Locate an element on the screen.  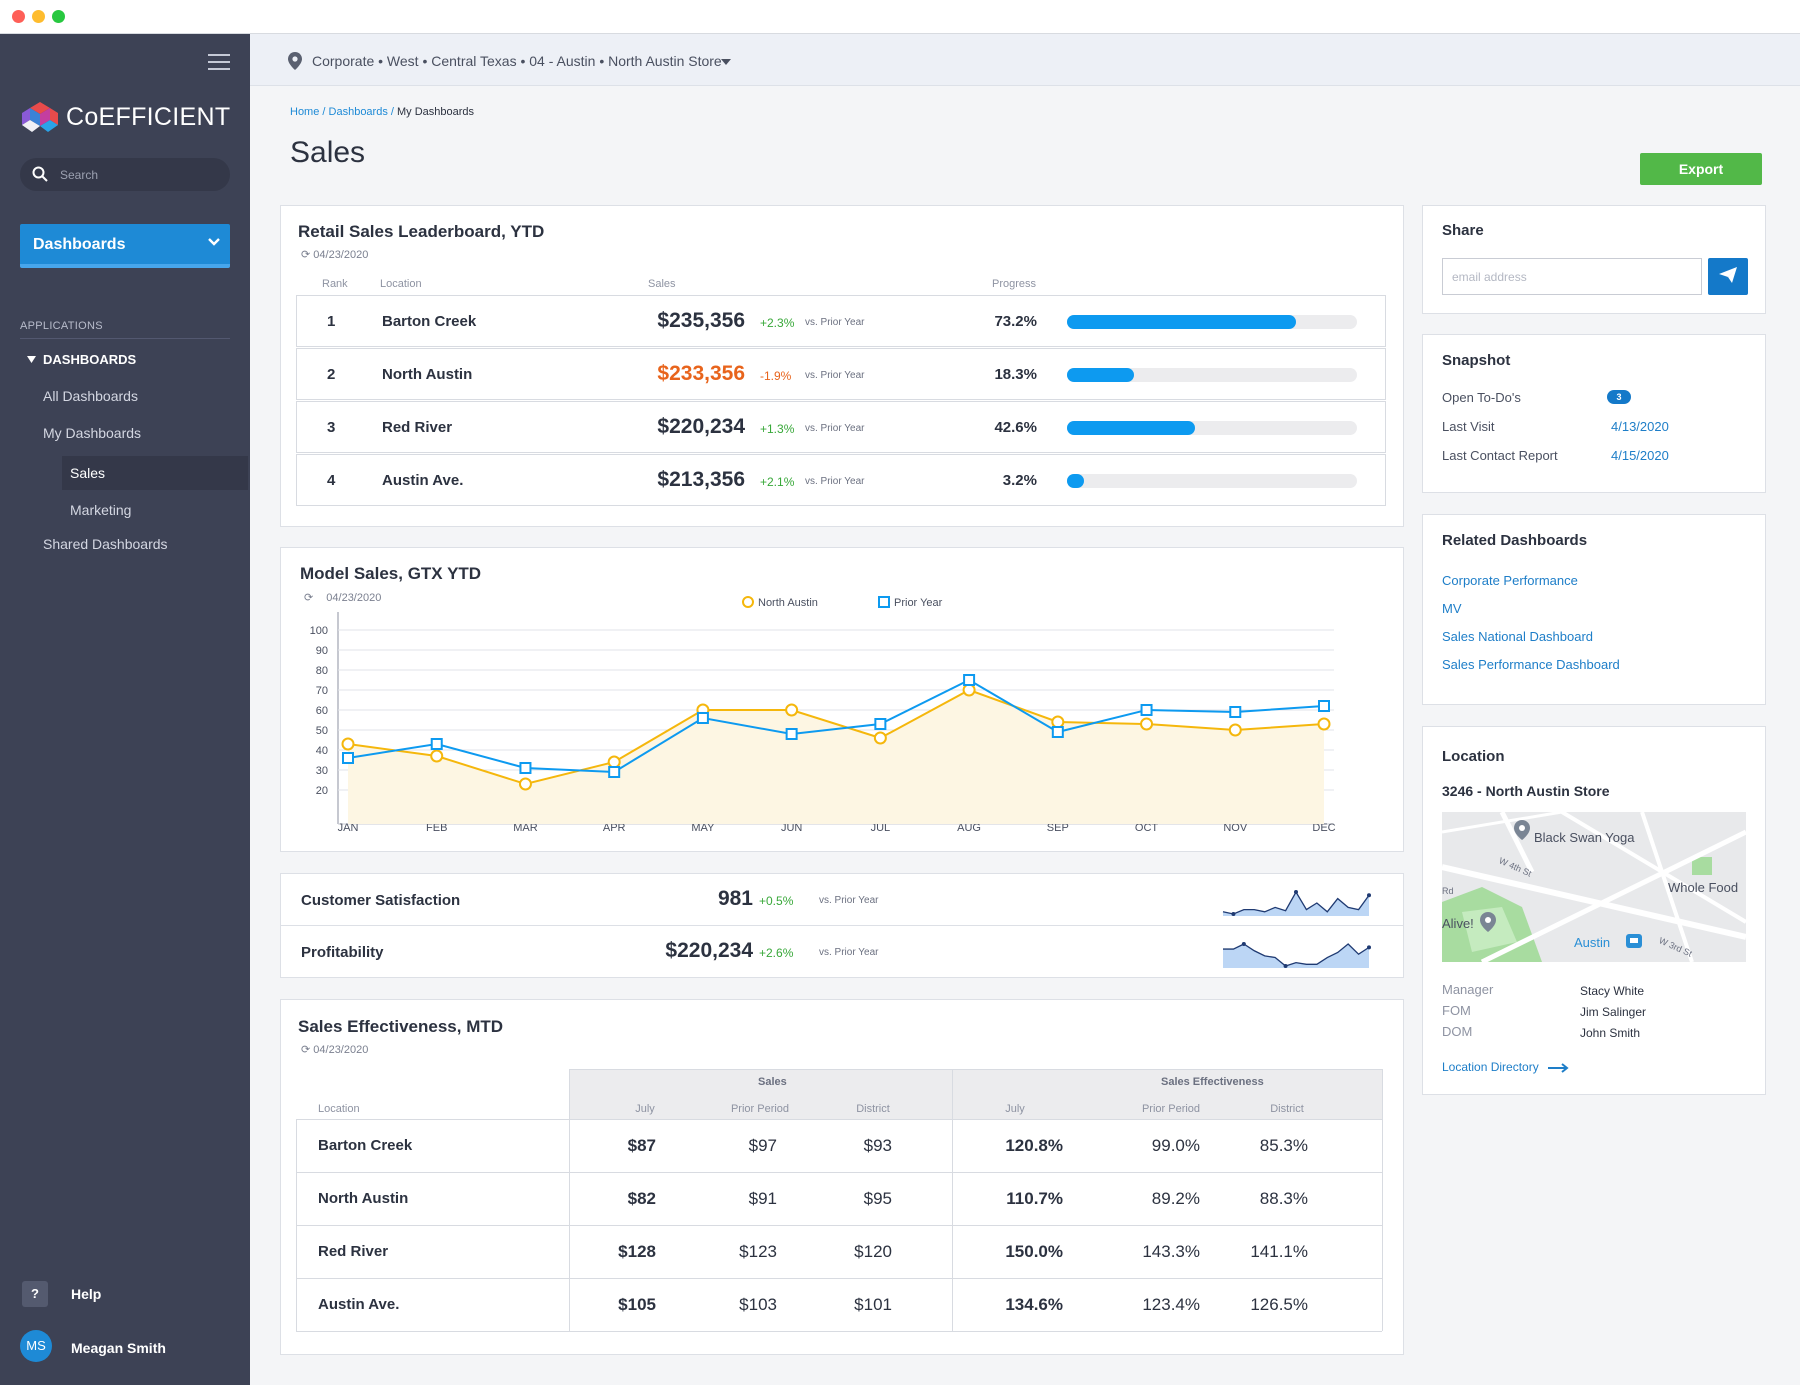
sidebar-item-sales: Sales is located at coordinates (88, 473).